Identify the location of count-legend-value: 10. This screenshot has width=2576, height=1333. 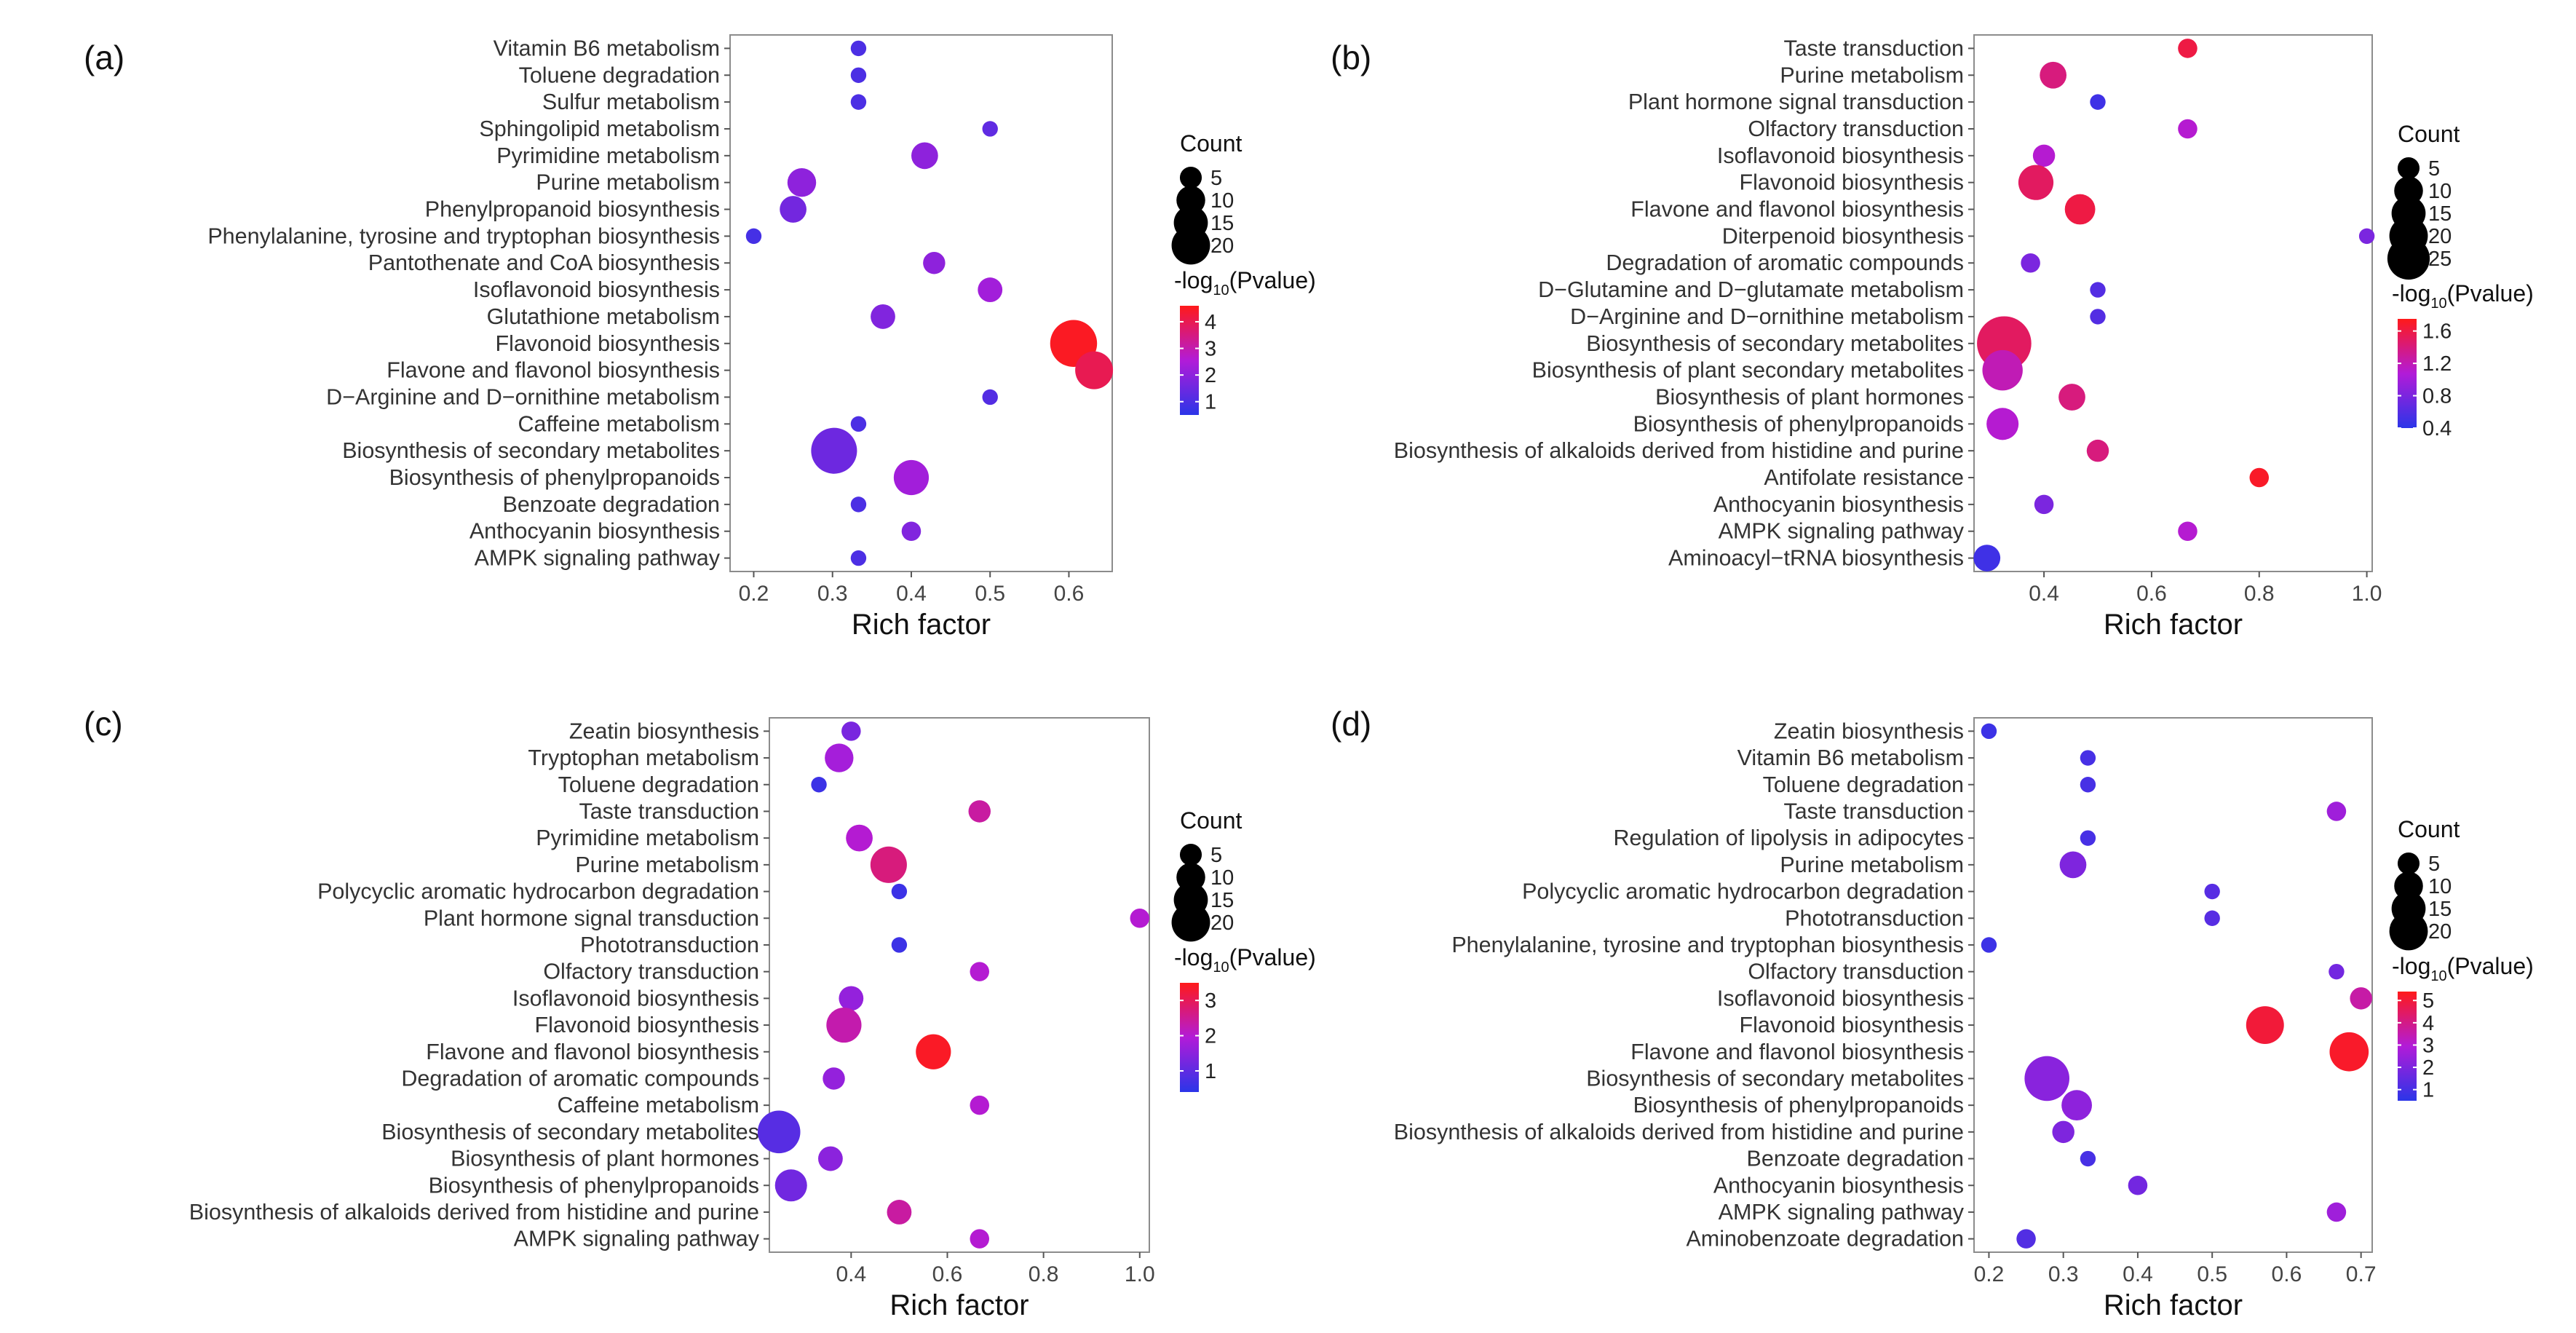
(1222, 201).